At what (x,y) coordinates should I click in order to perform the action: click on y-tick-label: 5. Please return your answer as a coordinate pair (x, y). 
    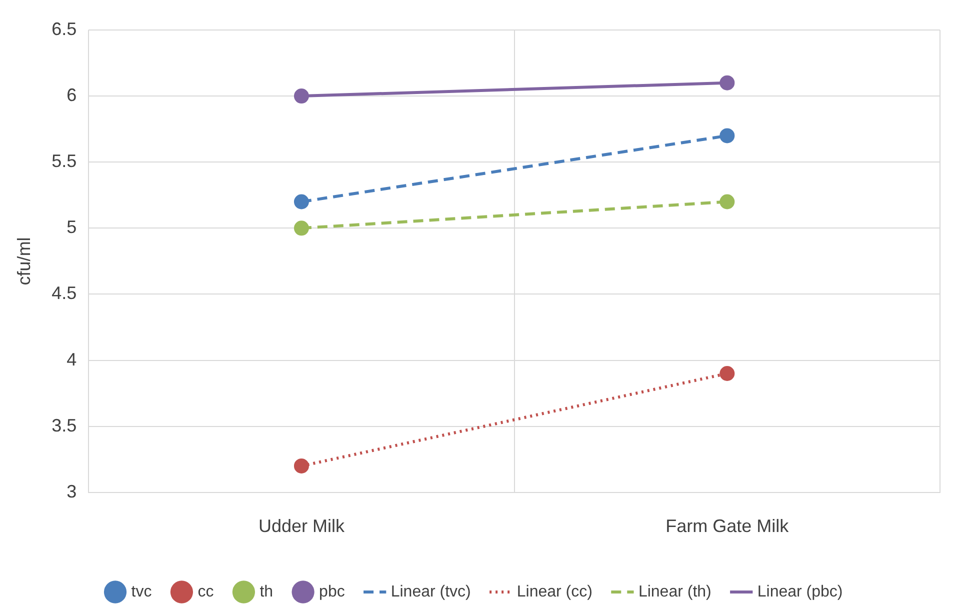
    Looking at the image, I should click on (71, 227).